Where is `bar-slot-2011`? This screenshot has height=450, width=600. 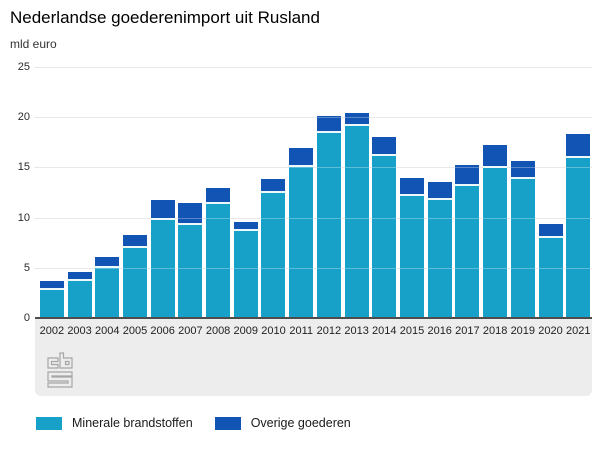
bar-slot-2011 is located at coordinates (301, 192).